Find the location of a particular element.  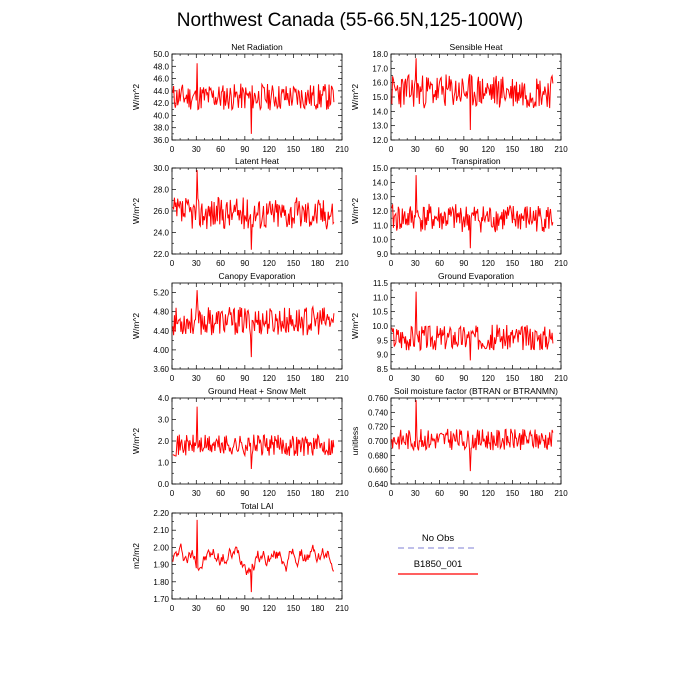

y-tick-label: 22.0 is located at coordinates (161, 254).